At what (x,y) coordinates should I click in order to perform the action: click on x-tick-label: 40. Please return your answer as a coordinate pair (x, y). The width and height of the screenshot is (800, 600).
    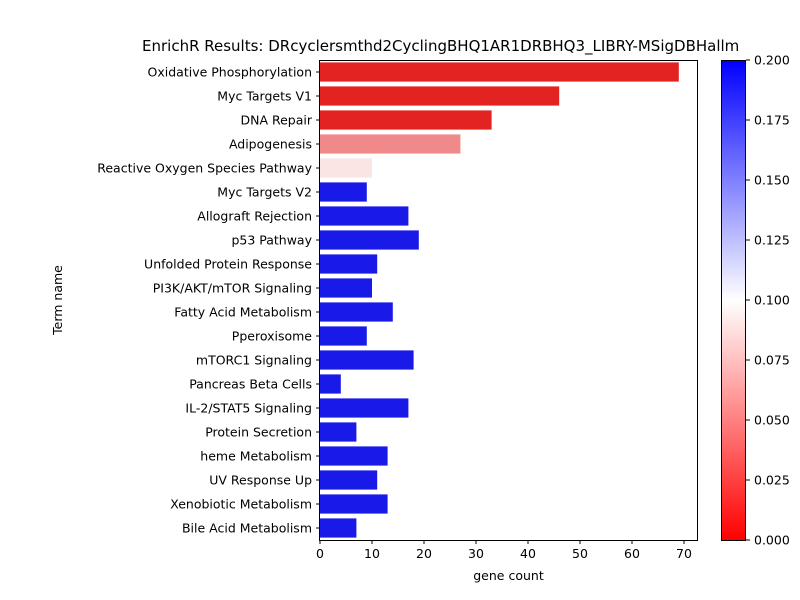
    Looking at the image, I should click on (528, 553).